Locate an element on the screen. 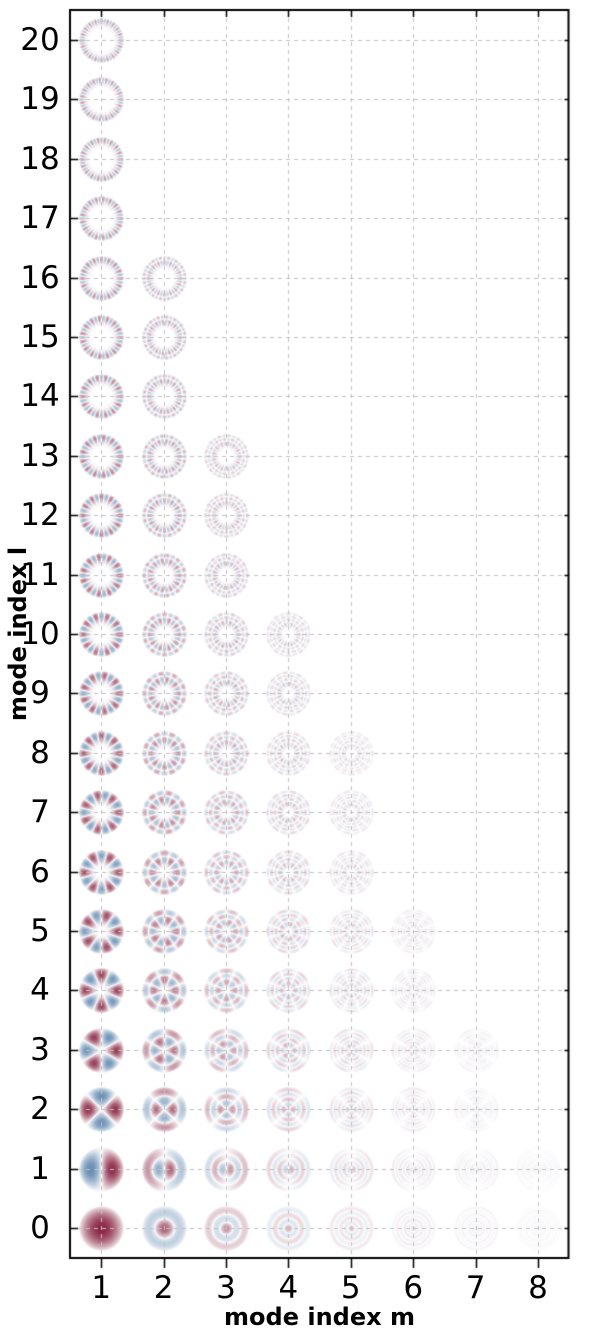 The width and height of the screenshot is (600, 1336). y-tick-label-11: 11 is located at coordinates (40, 574).